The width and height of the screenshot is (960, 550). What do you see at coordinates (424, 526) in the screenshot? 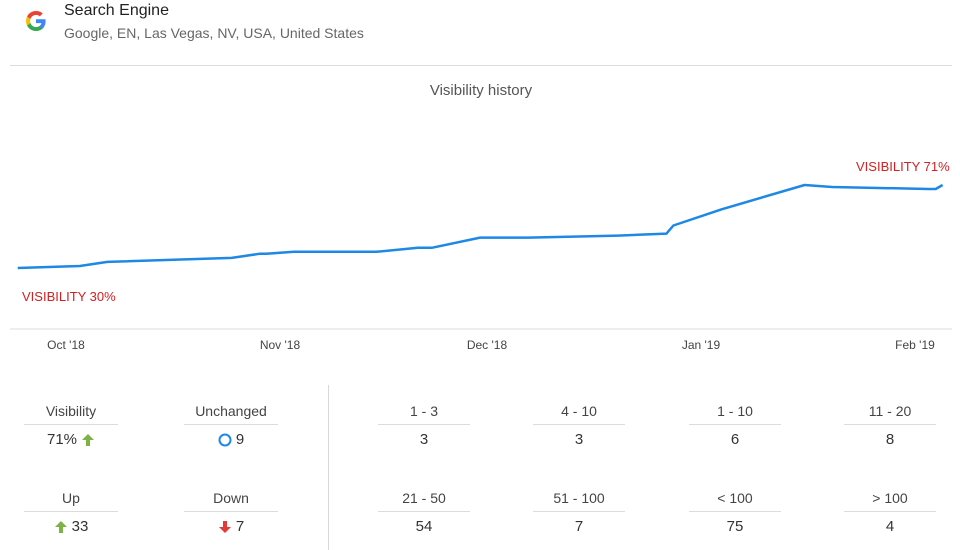
I see `range-value: 54` at bounding box center [424, 526].